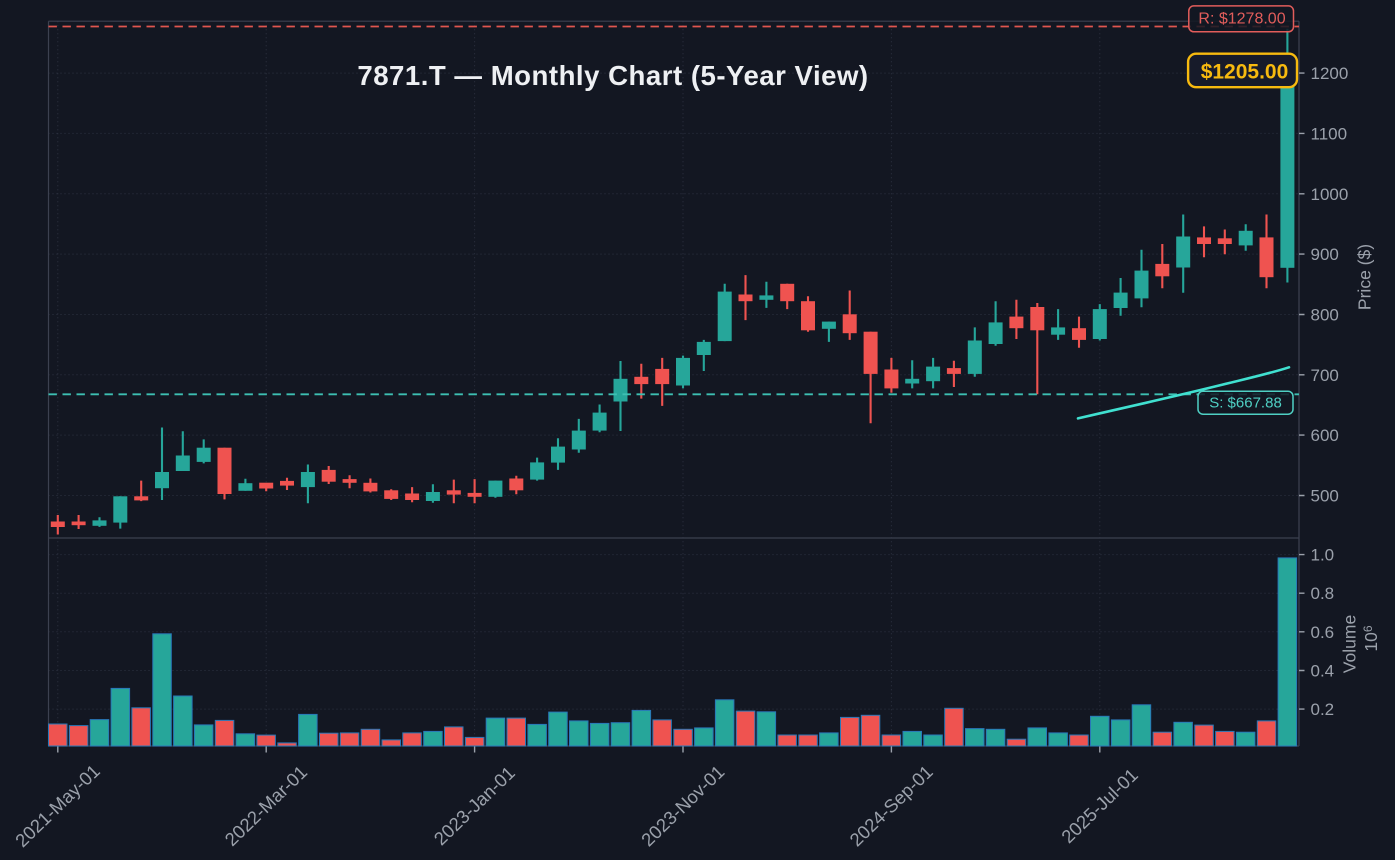 This screenshot has height=860, width=1395. Describe the element at coordinates (1323, 555) in the screenshot. I see `svg-text: 1.0` at that location.